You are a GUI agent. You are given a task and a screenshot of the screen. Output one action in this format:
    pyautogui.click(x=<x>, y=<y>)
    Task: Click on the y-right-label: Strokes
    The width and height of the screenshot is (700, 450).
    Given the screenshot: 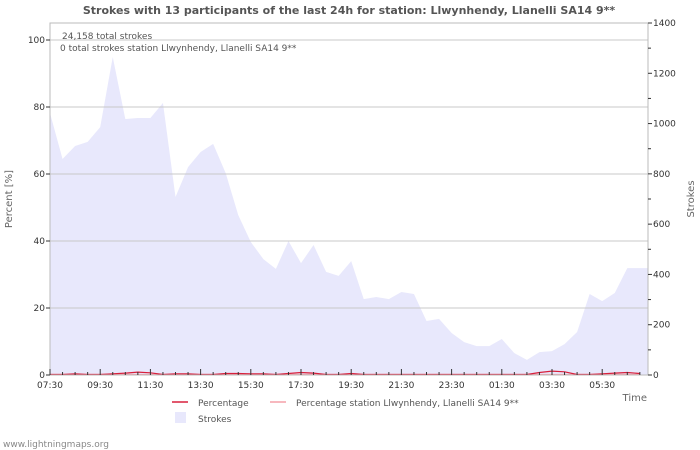 What is the action you would take?
    pyautogui.click(x=691, y=198)
    